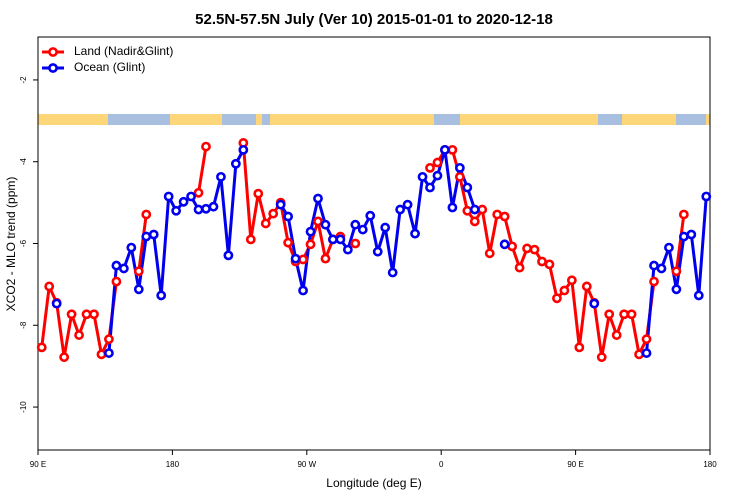  What do you see at coordinates (23, 80) in the screenshot?
I see `y-tick-label: -2` at bounding box center [23, 80].